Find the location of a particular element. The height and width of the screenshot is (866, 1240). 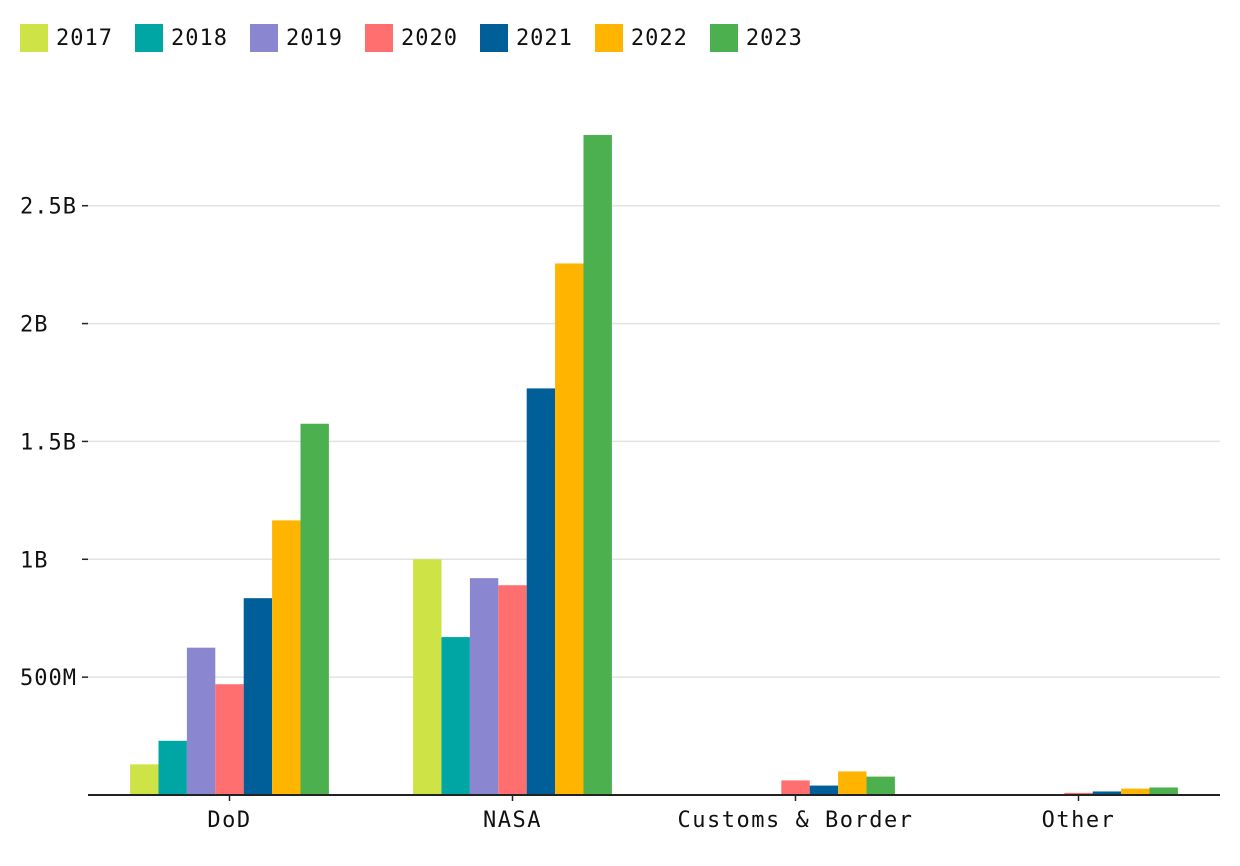

legend-label: 2022 is located at coordinates (659, 38).